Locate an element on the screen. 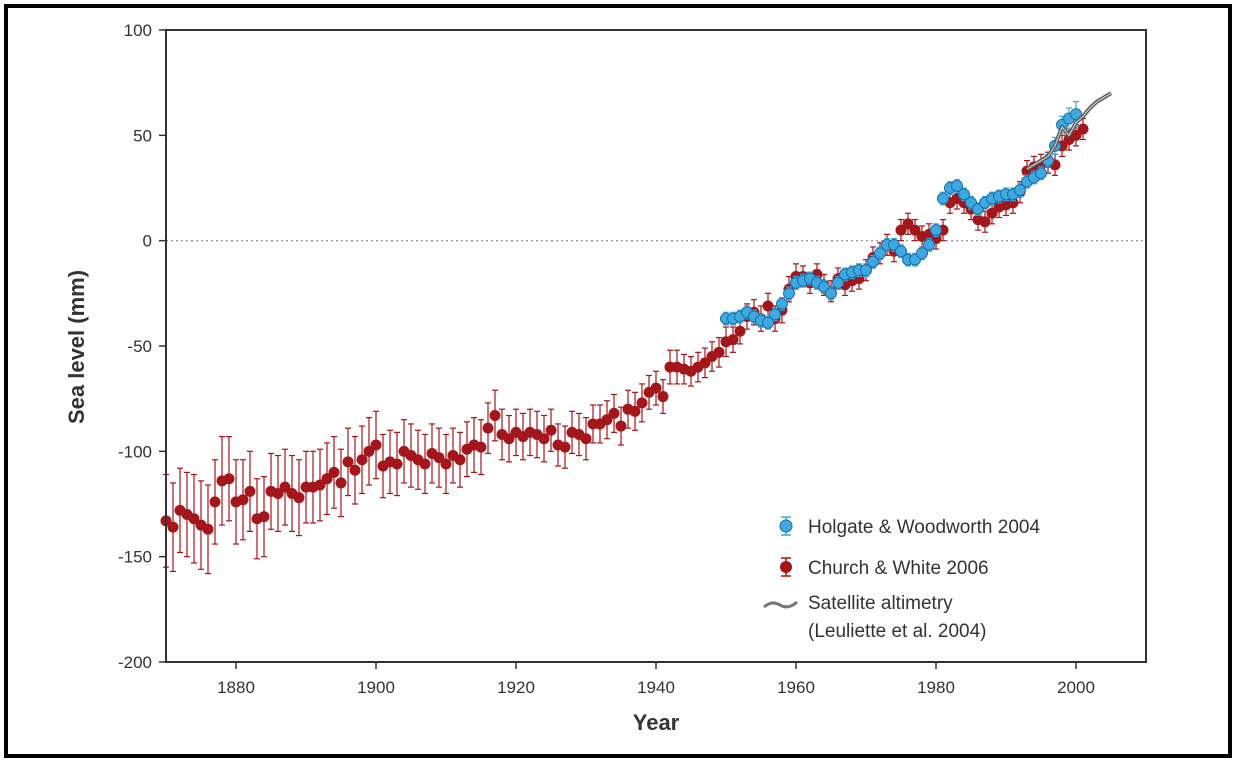 This screenshot has width=1240, height=762. legend-satellite-marker is located at coordinates (780, 604).